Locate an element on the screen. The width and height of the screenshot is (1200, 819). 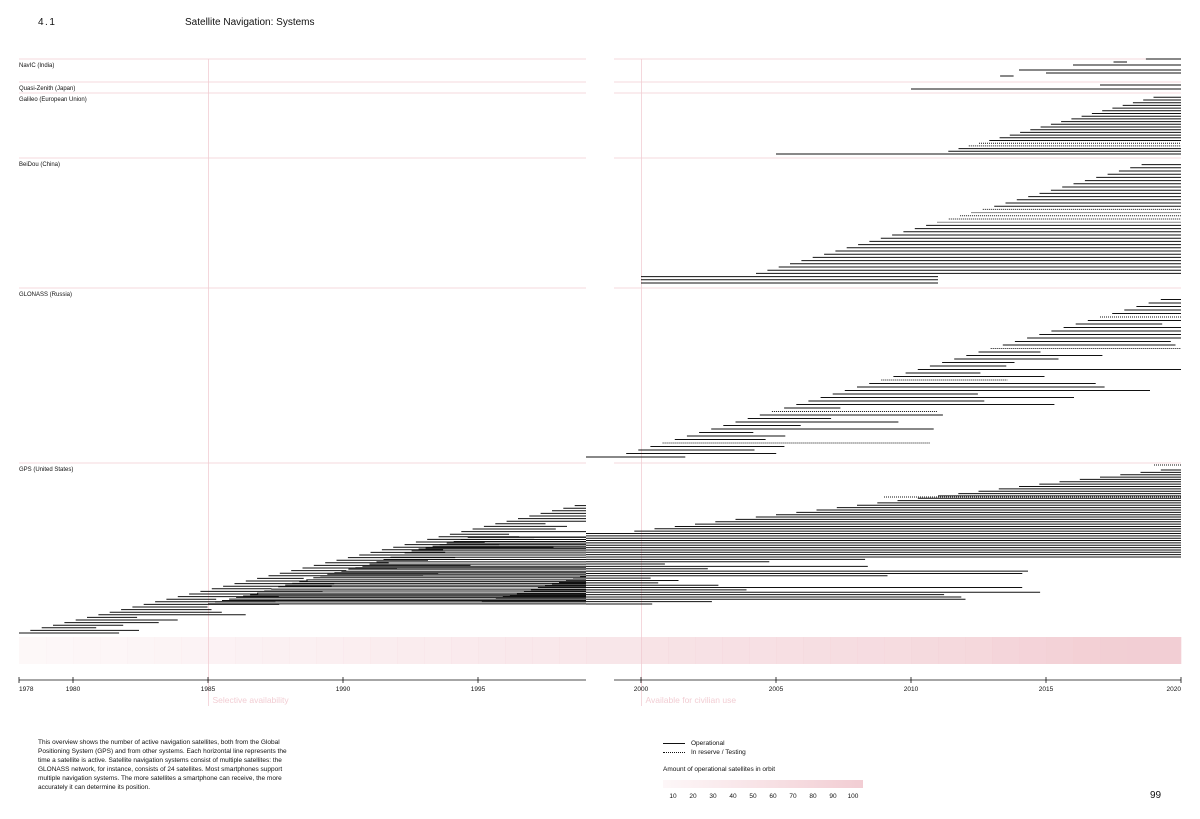
x-tick-label: 1990 is located at coordinates (343, 689).